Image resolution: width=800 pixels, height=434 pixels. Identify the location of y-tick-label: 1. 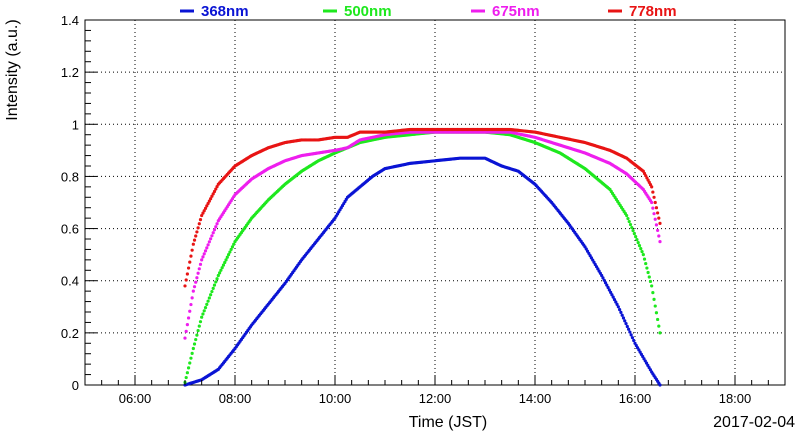
(75, 124).